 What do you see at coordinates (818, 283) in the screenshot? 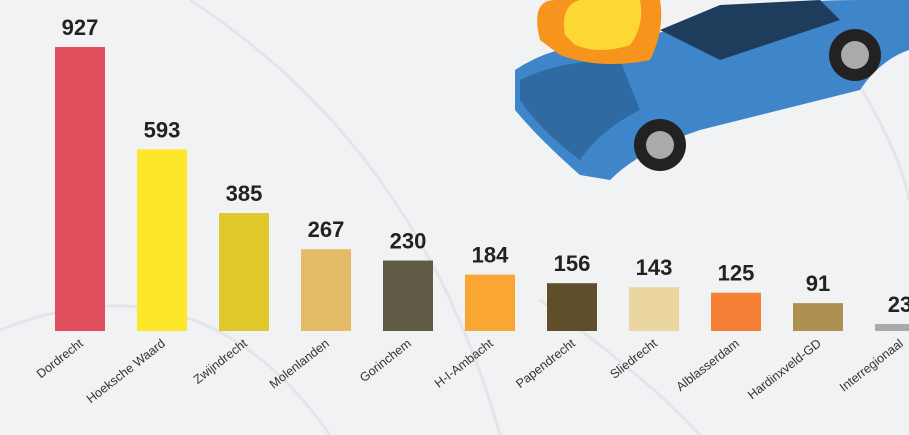
I see `value-label: 91` at bounding box center [818, 283].